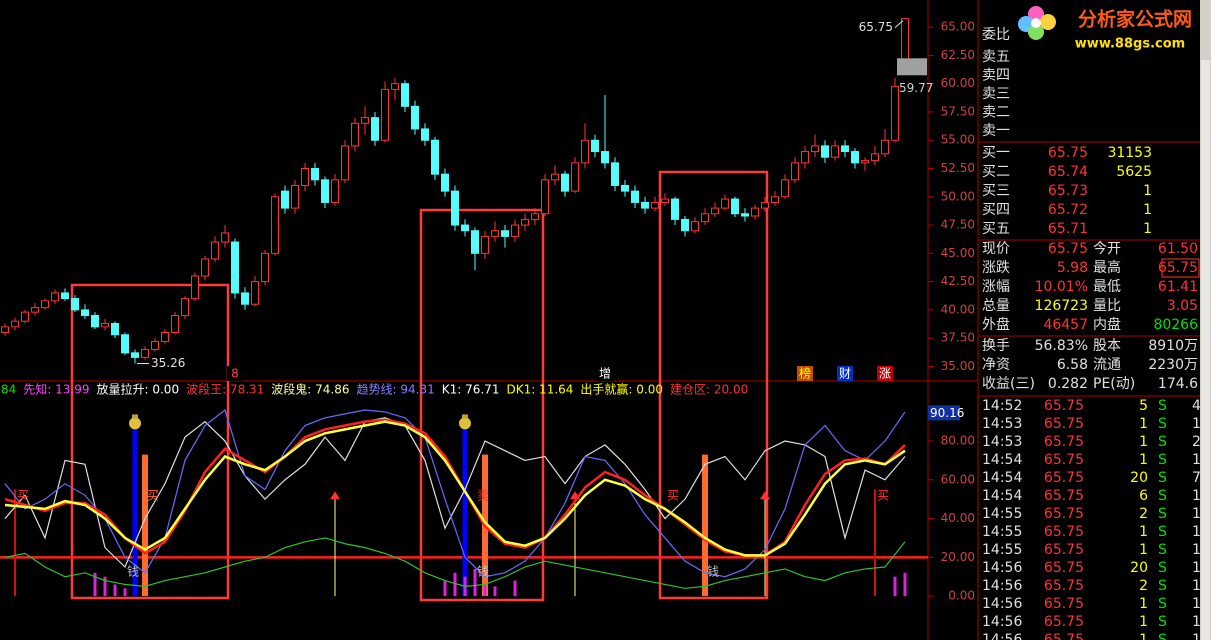 Image resolution: width=1211 pixels, height=640 pixels. I want to click on bid-price: 65.74, so click(1068, 172).